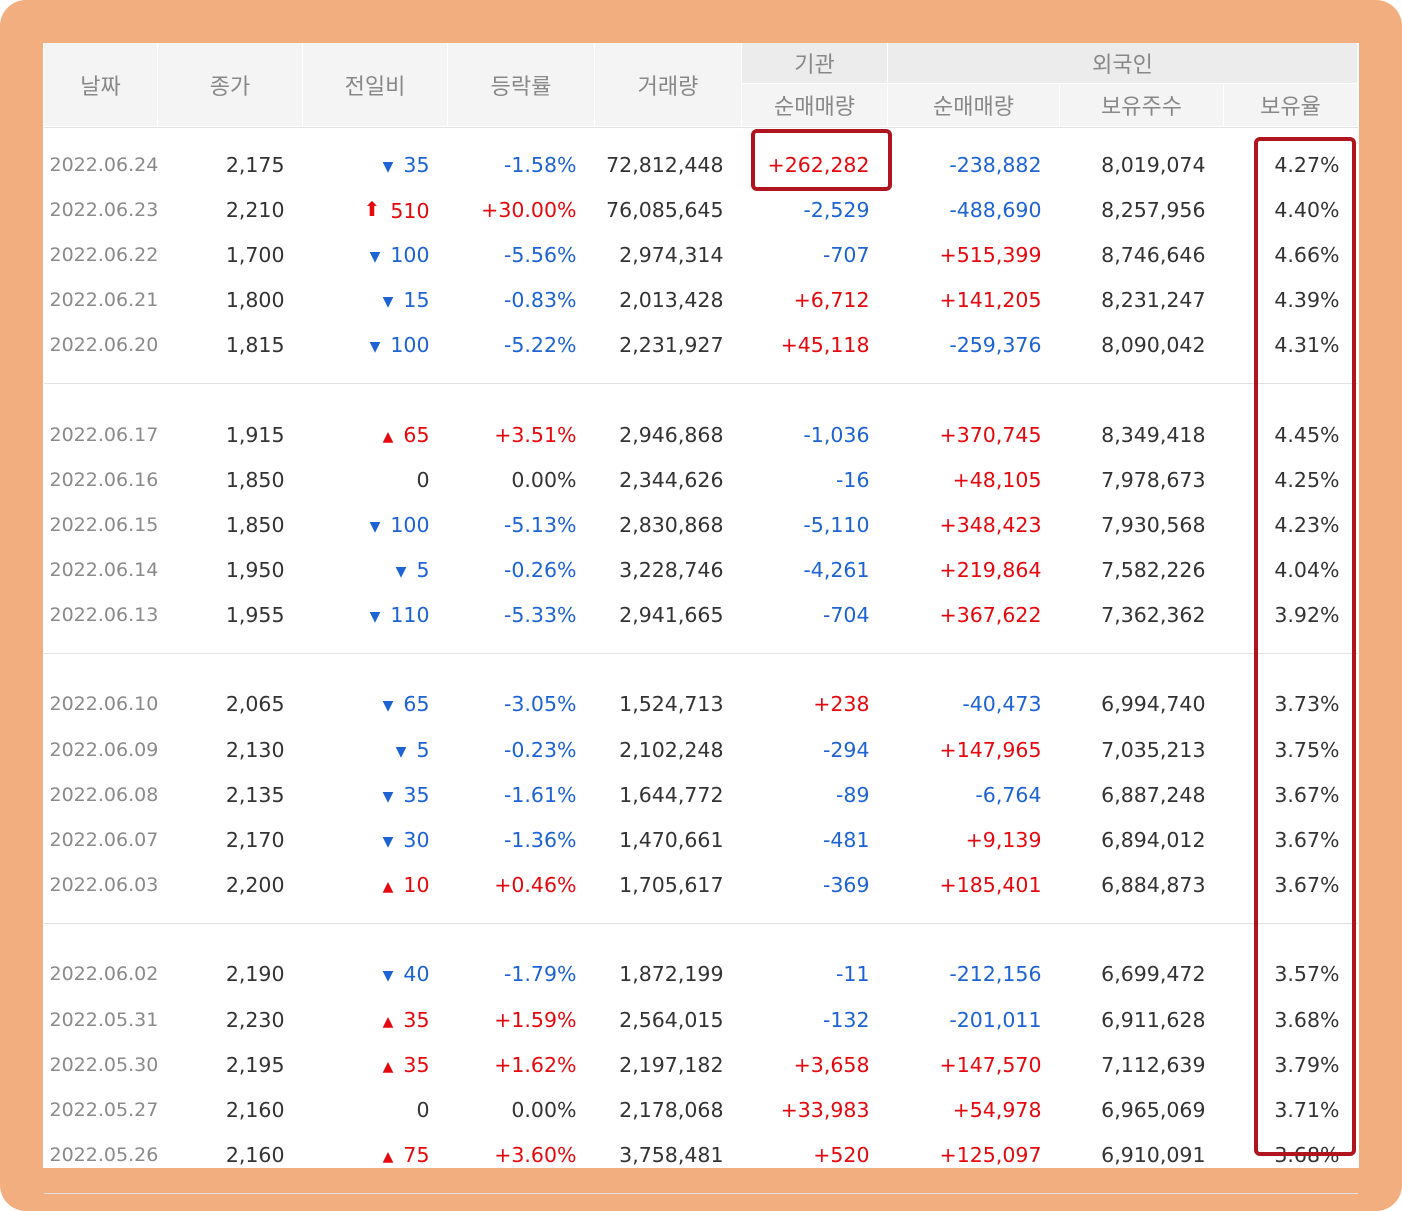 The image size is (1402, 1211). Describe the element at coordinates (846, 1019) in the screenshot. I see `cell-inst-net: -132` at that location.